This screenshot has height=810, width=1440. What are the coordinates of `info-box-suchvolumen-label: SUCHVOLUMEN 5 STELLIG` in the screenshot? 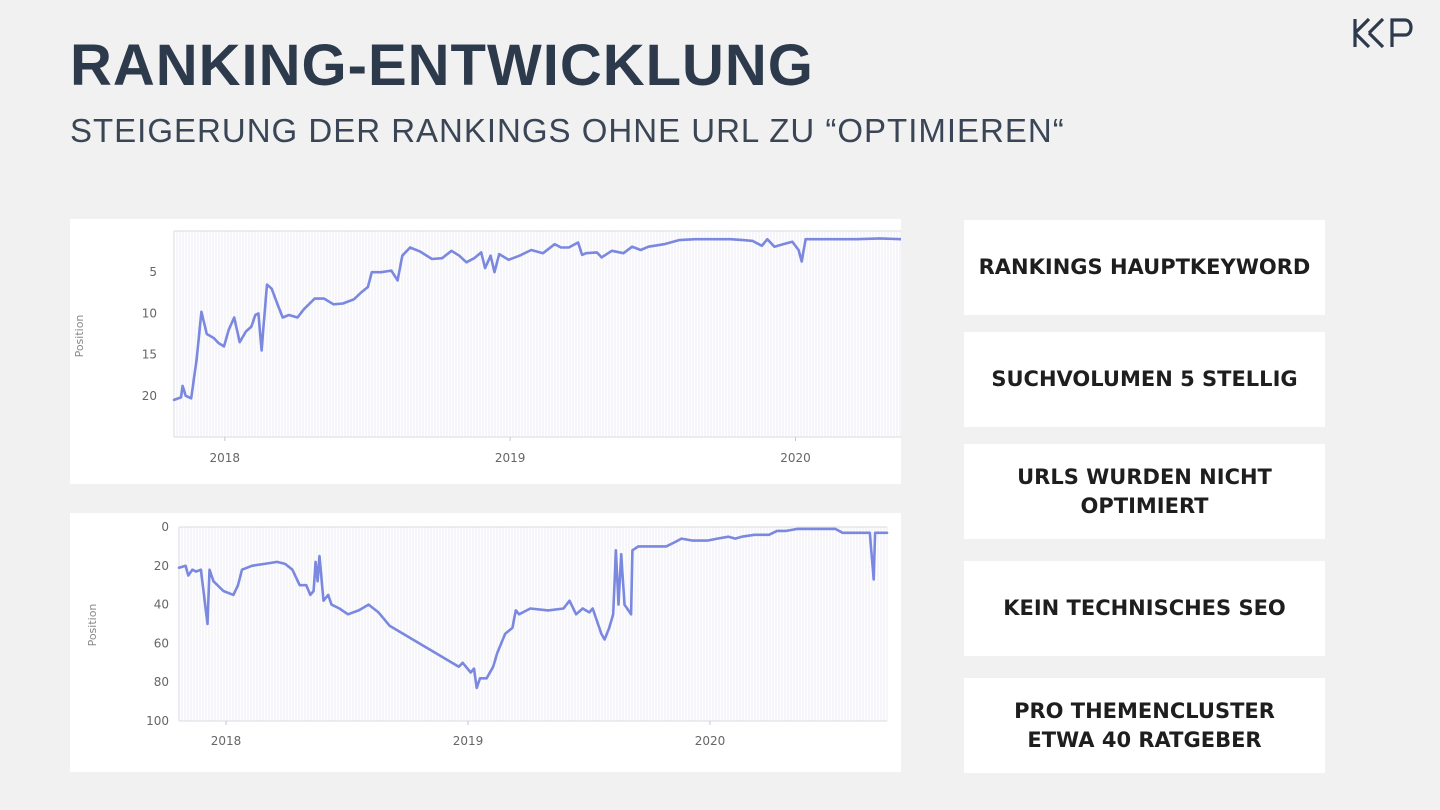 It's located at (1144, 379).